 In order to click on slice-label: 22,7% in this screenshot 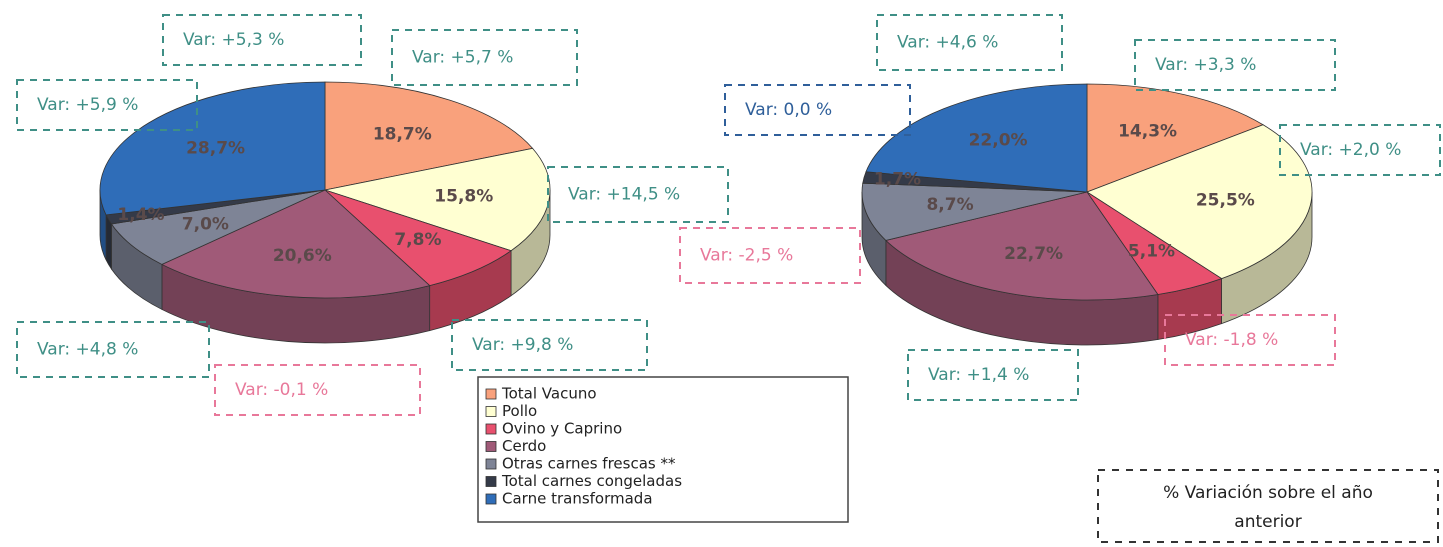, I will do `click(1033, 254)`.